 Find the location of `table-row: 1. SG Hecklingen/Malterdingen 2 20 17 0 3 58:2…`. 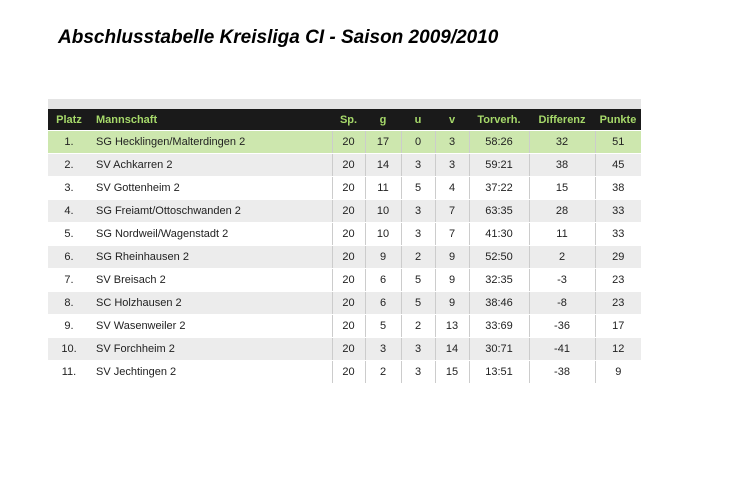

table-row: 1. SG Hecklingen/Malterdingen 2 20 17 0 3 58:2… is located at coordinates (344, 142).